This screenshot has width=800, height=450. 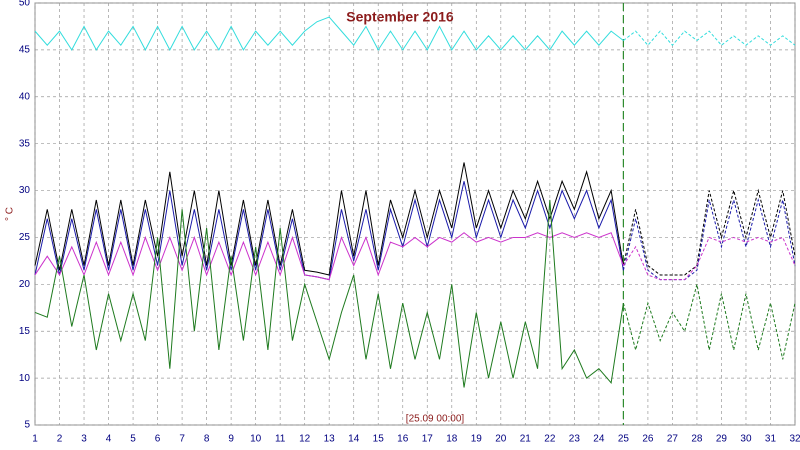 What do you see at coordinates (794, 439) in the screenshot?
I see `x-tick-label: 32` at bounding box center [794, 439].